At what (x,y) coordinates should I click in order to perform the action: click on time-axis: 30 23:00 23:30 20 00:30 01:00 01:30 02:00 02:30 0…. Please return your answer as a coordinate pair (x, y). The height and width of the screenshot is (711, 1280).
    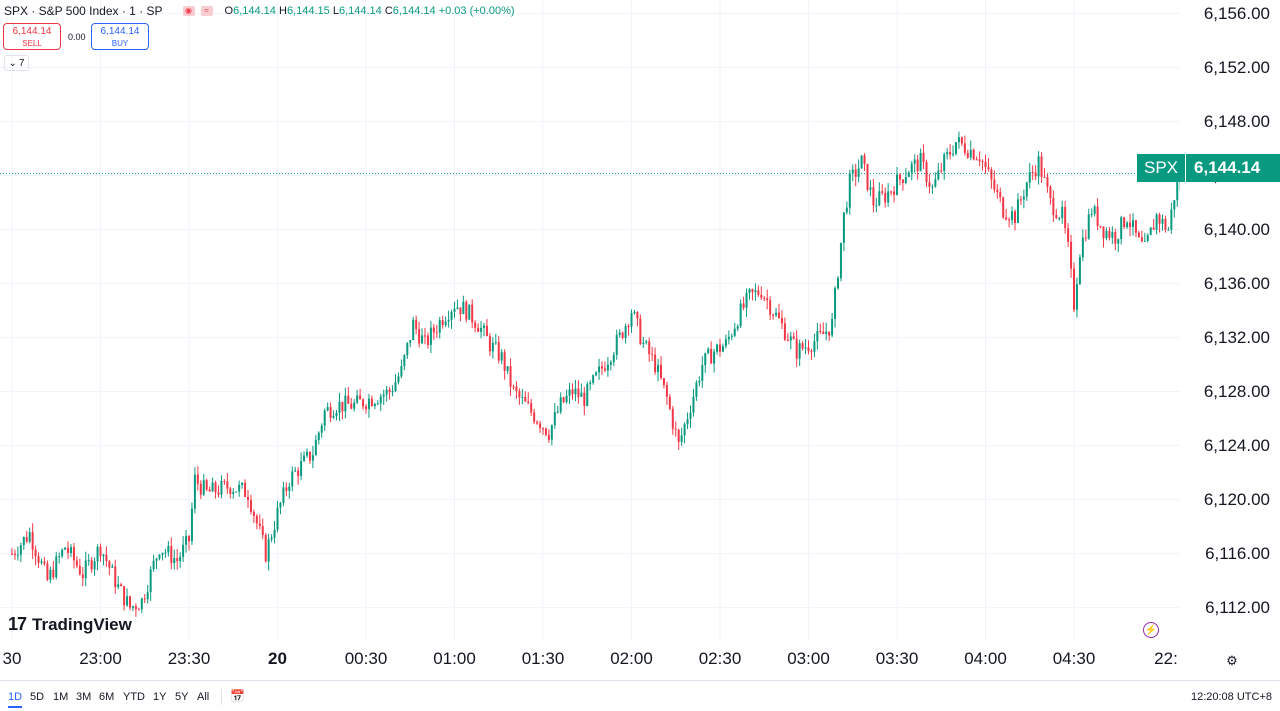
    Looking at the image, I should click on (590, 660).